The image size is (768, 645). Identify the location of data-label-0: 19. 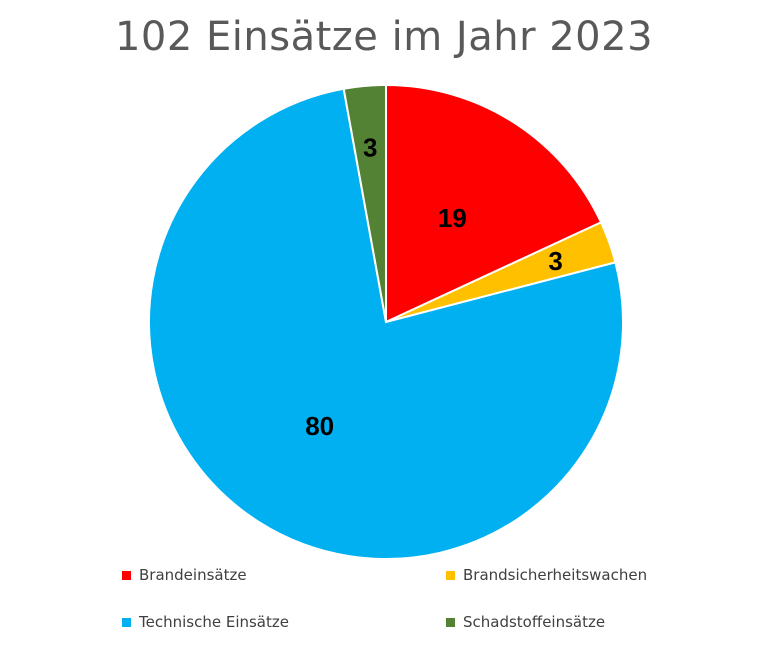
(452, 218).